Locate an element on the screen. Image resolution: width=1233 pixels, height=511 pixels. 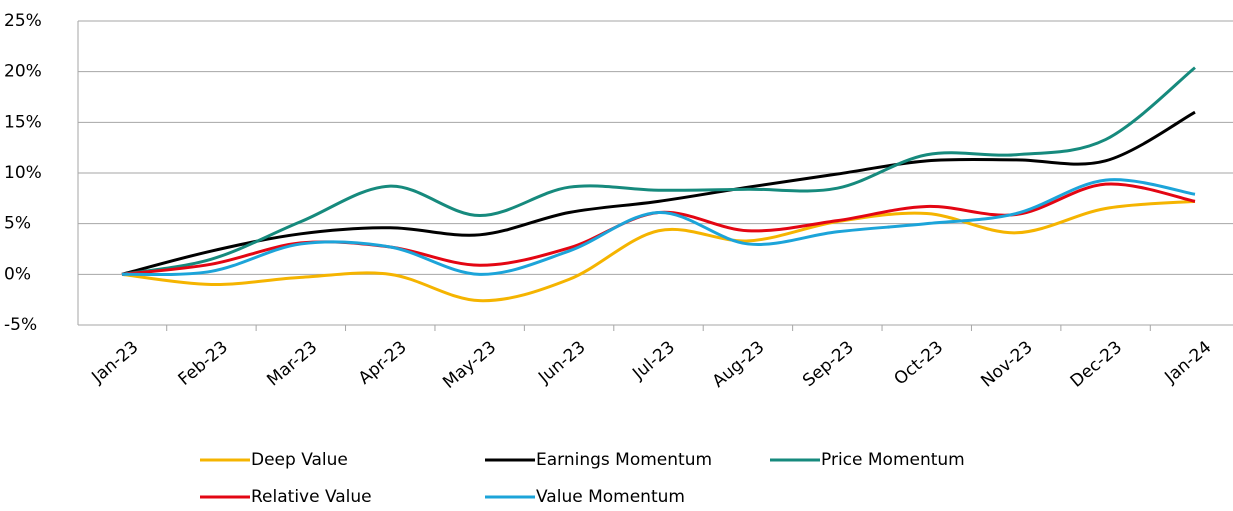
legend-label: Relative Value is located at coordinates (311, 497).